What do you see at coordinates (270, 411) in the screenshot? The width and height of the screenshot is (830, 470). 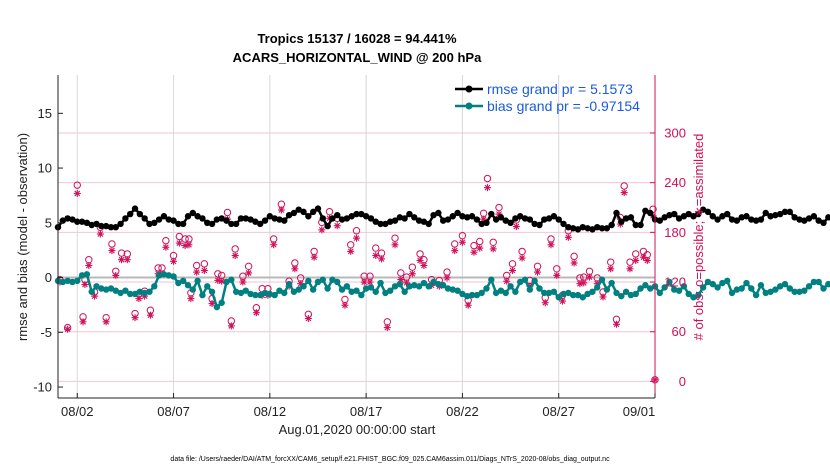 I see `x-tick-label: 08/12` at bounding box center [270, 411].